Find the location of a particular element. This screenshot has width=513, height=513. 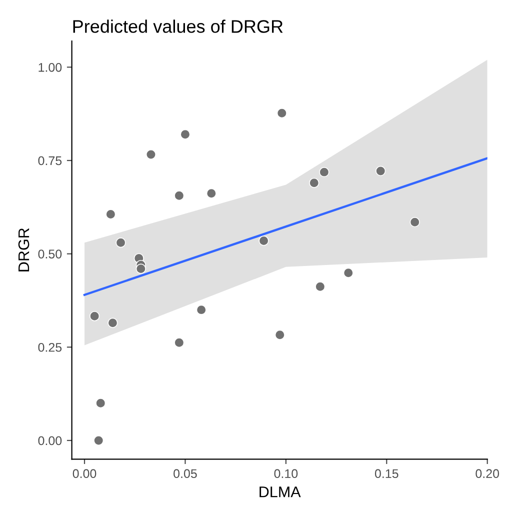

y-tick-label: 0.50 is located at coordinates (50, 254).